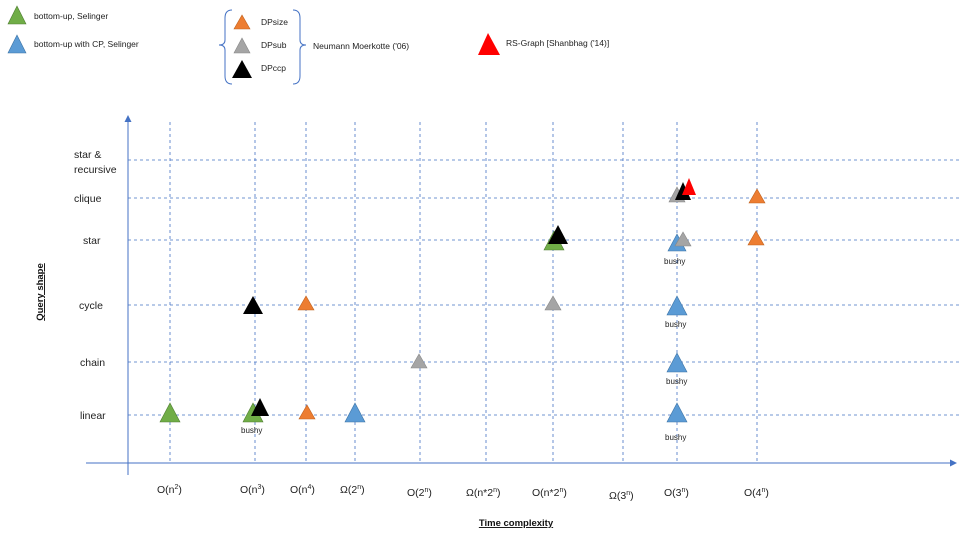  Describe the element at coordinates (251, 430) in the screenshot. I see `bushy-label-linear-n3: bushy` at that location.